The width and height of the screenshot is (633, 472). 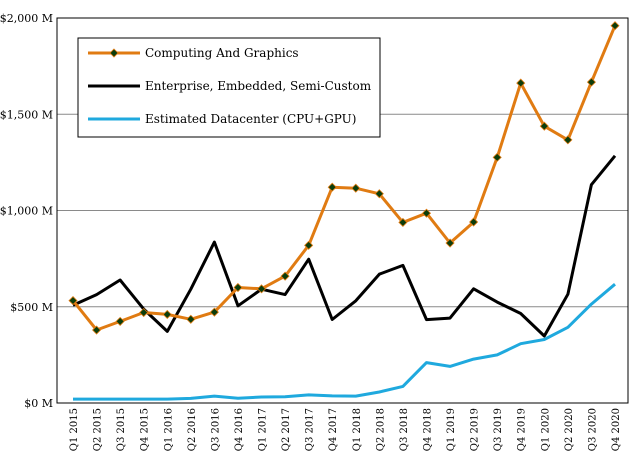 I want to click on x-tick-label: Q4 2016, so click(x=239, y=429).